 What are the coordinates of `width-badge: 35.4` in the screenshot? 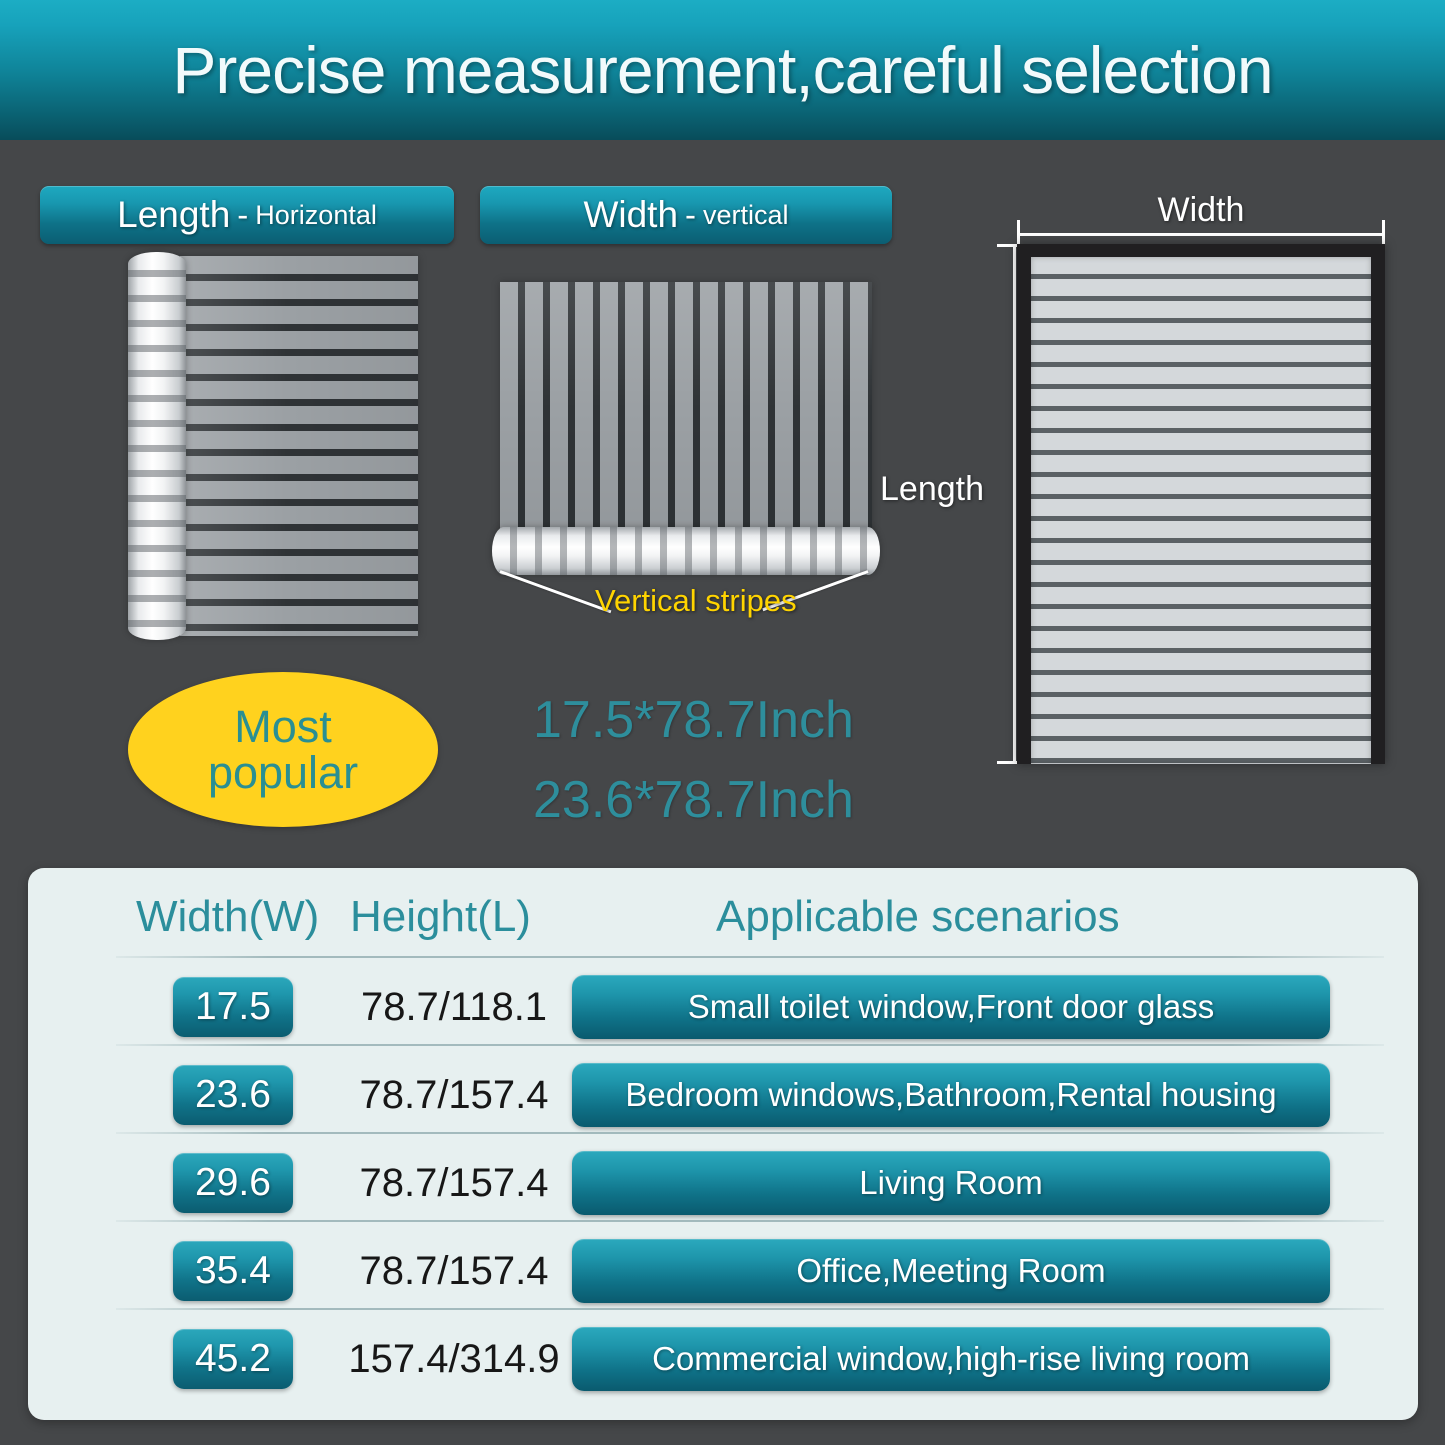 It's located at (233, 1271).